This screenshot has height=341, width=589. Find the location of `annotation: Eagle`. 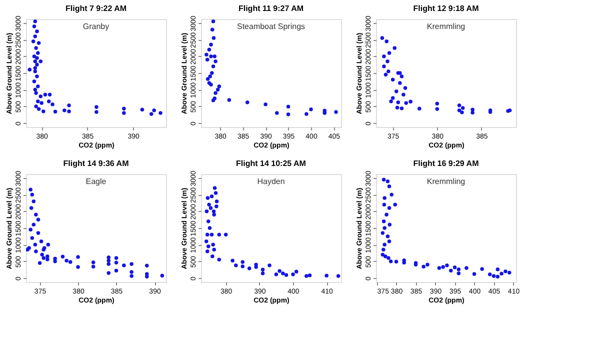

annotation: Eagle is located at coordinates (96, 181).